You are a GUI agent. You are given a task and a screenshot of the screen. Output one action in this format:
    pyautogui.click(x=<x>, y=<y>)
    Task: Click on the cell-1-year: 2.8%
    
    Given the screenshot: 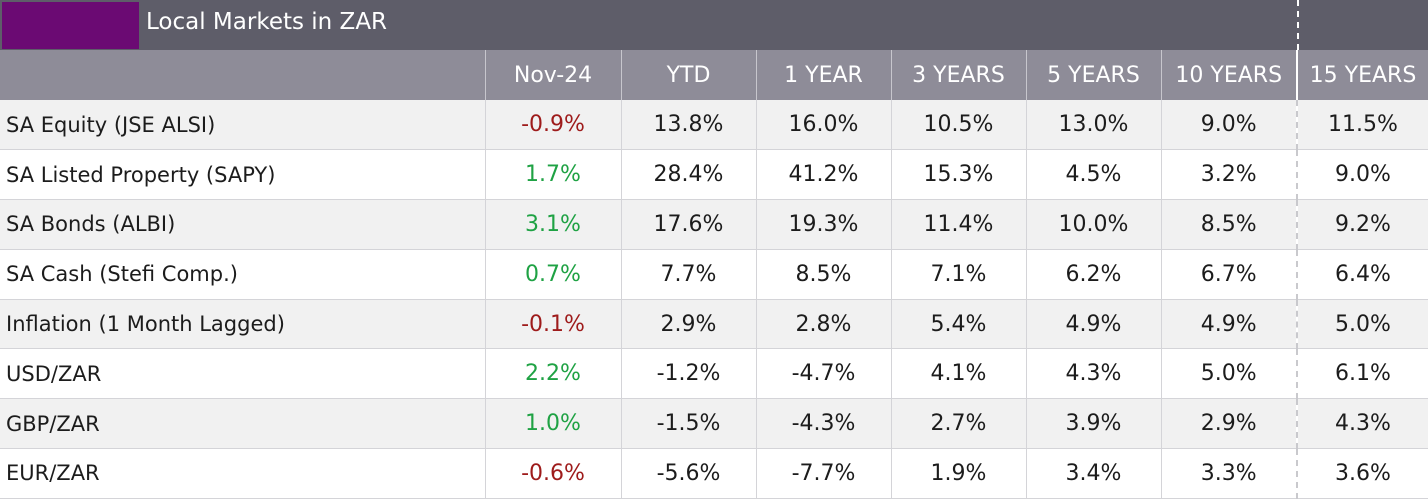 What is the action you would take?
    pyautogui.click(x=823, y=324)
    